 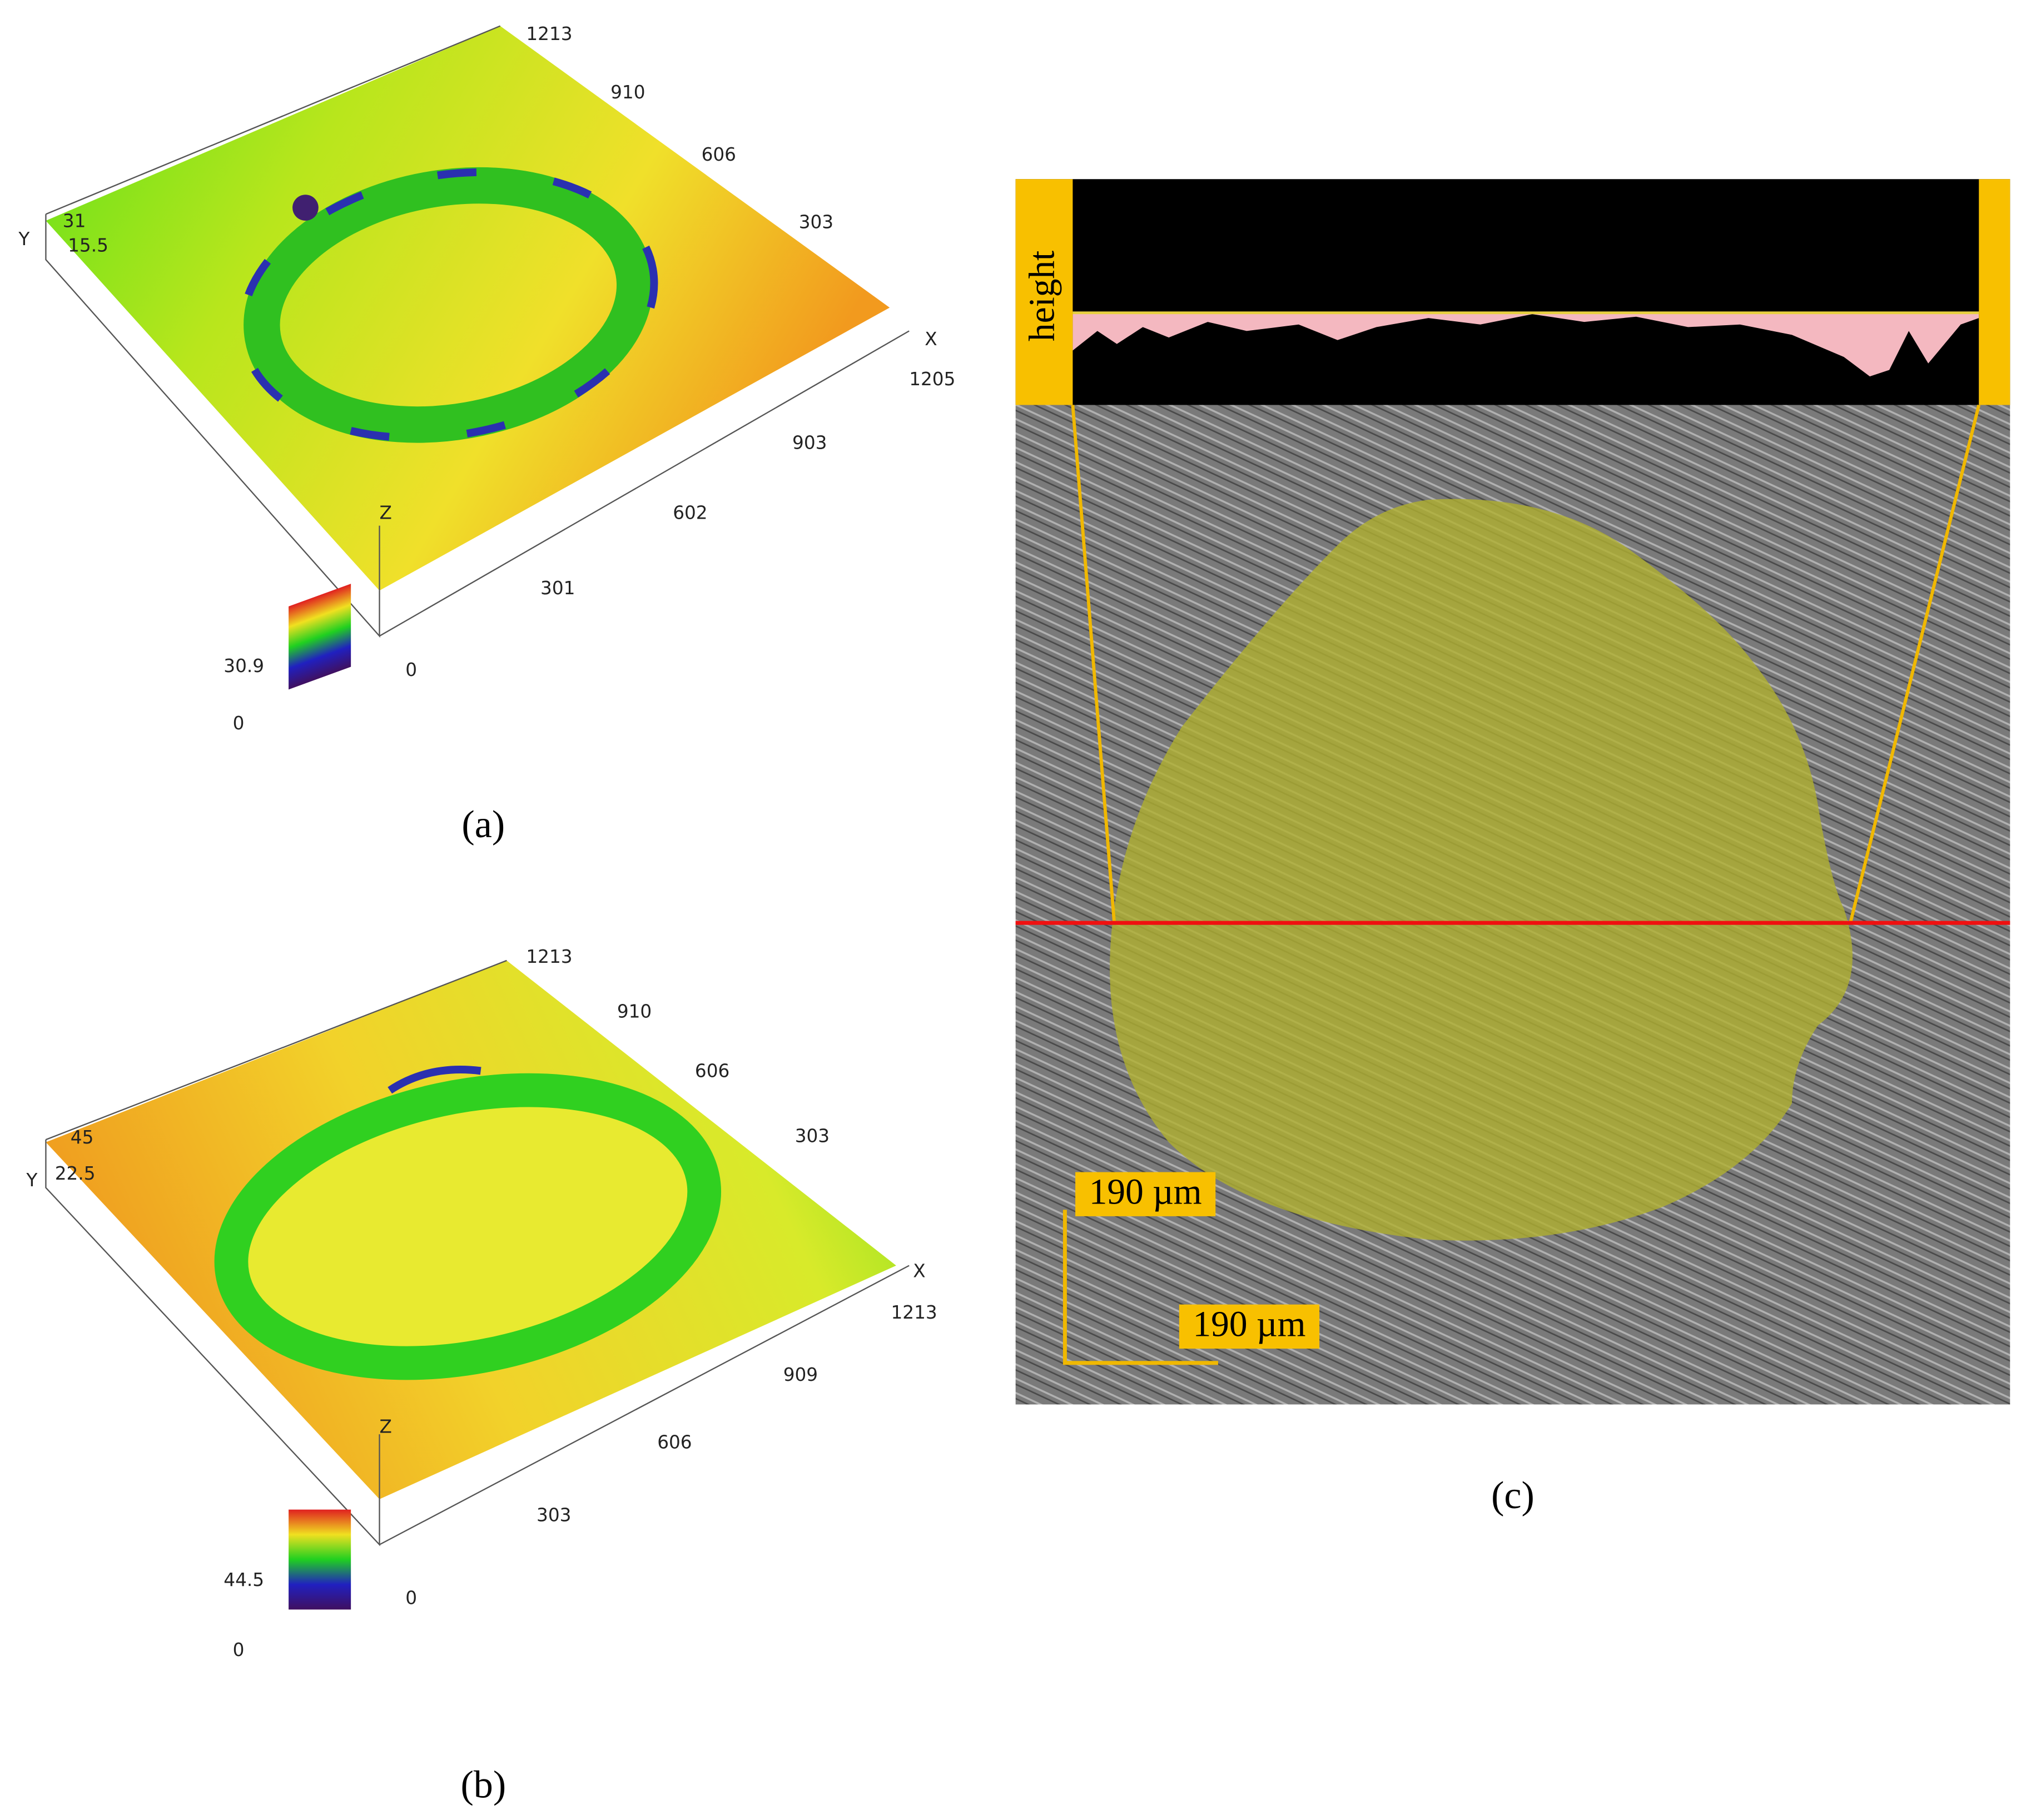 I want to click on surface, so click(x=468, y=308).